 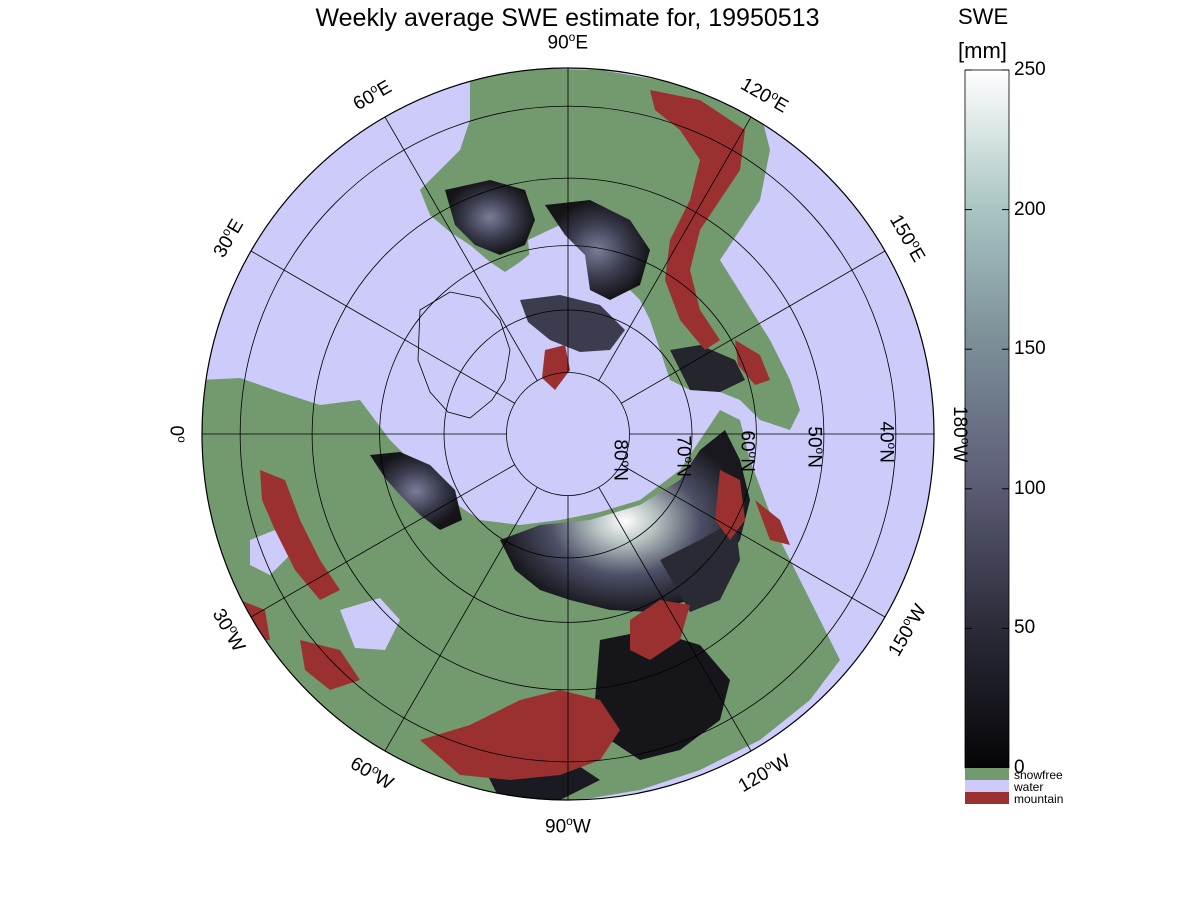 I want to click on mountain-alaska, so click(x=752, y=362).